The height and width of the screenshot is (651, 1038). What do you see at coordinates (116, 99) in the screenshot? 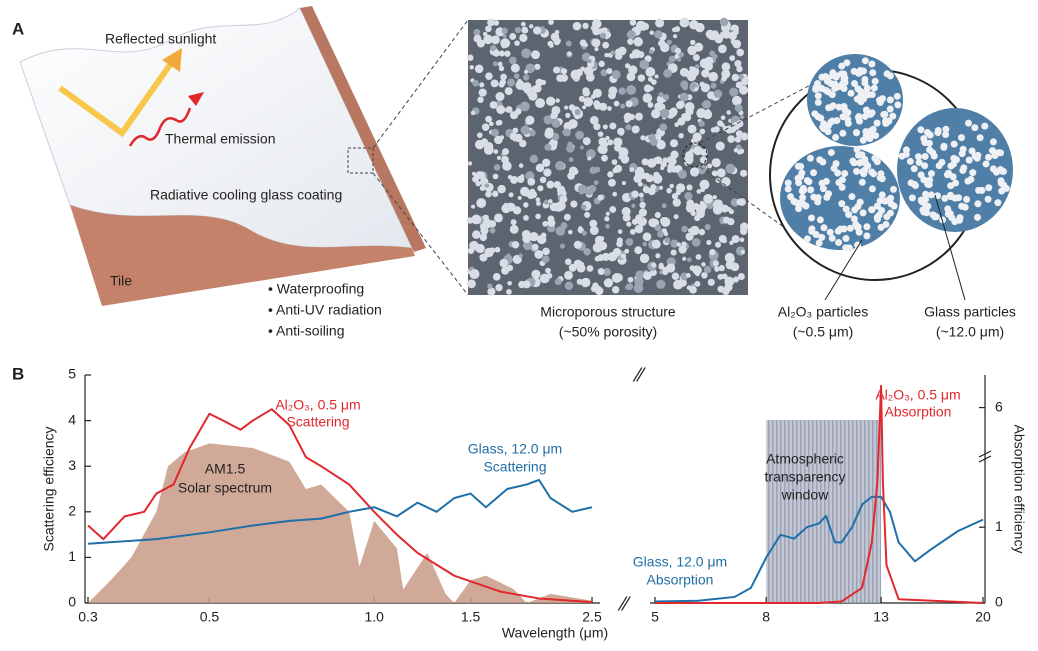
I see `sunlight-arrow` at bounding box center [116, 99].